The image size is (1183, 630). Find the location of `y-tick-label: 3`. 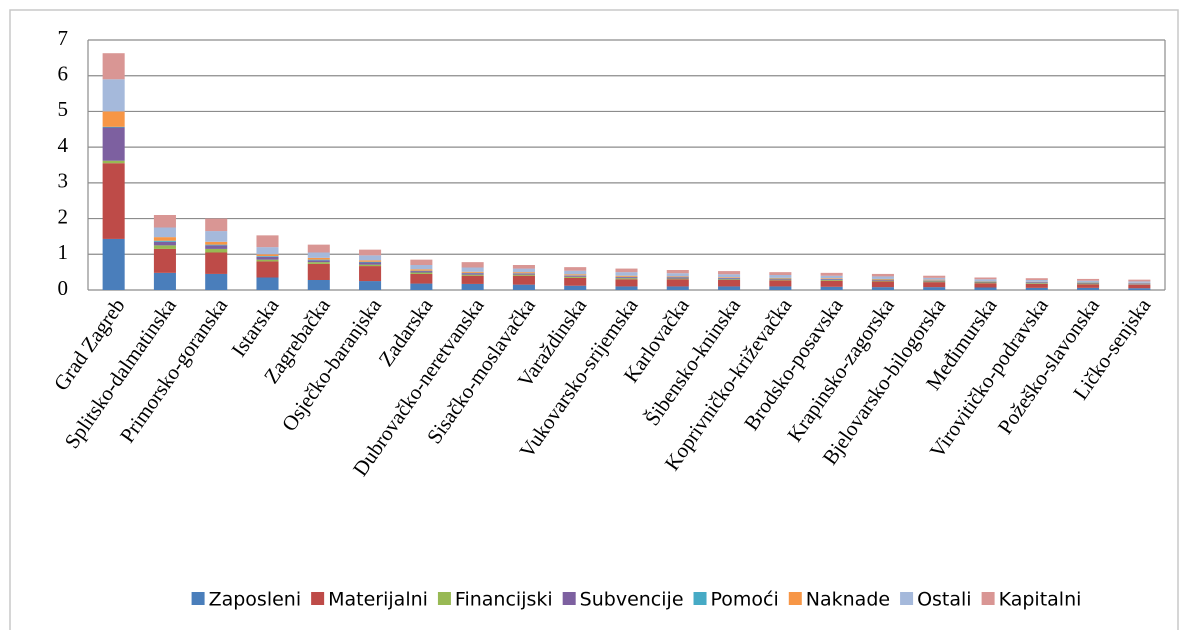

y-tick-label: 3 is located at coordinates (63, 181).